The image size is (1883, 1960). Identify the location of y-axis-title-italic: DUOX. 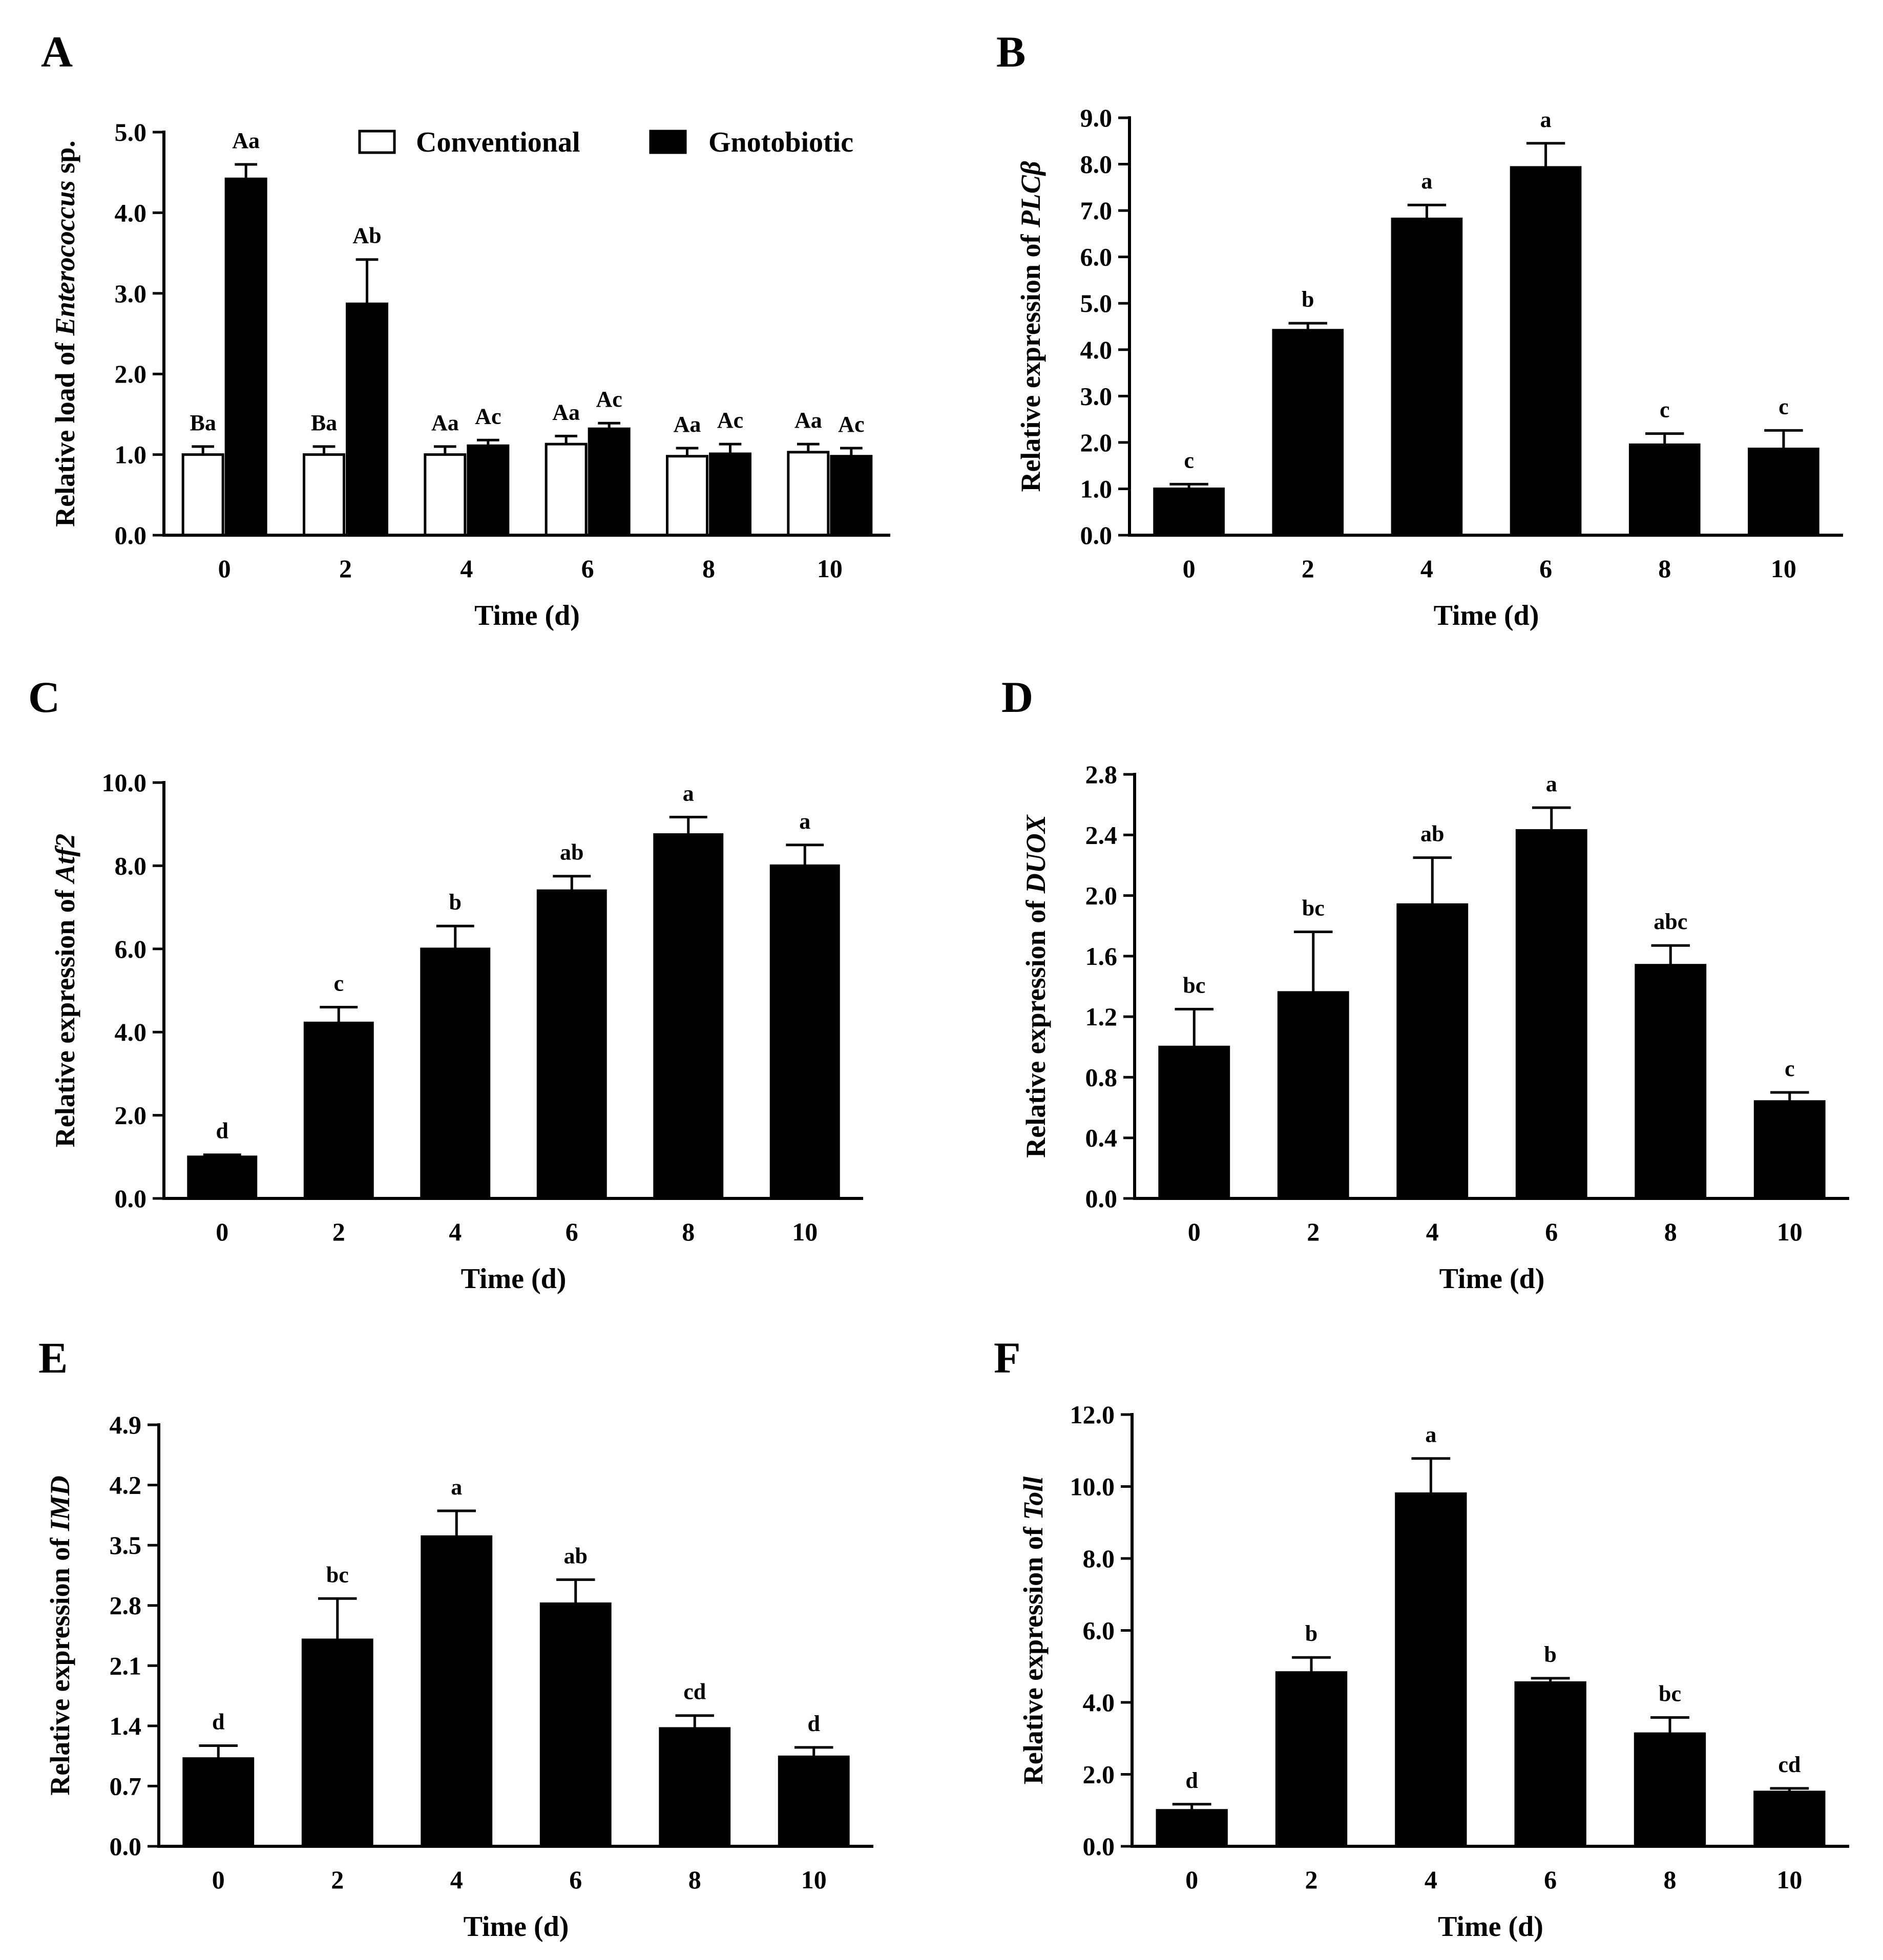
(1036, 854).